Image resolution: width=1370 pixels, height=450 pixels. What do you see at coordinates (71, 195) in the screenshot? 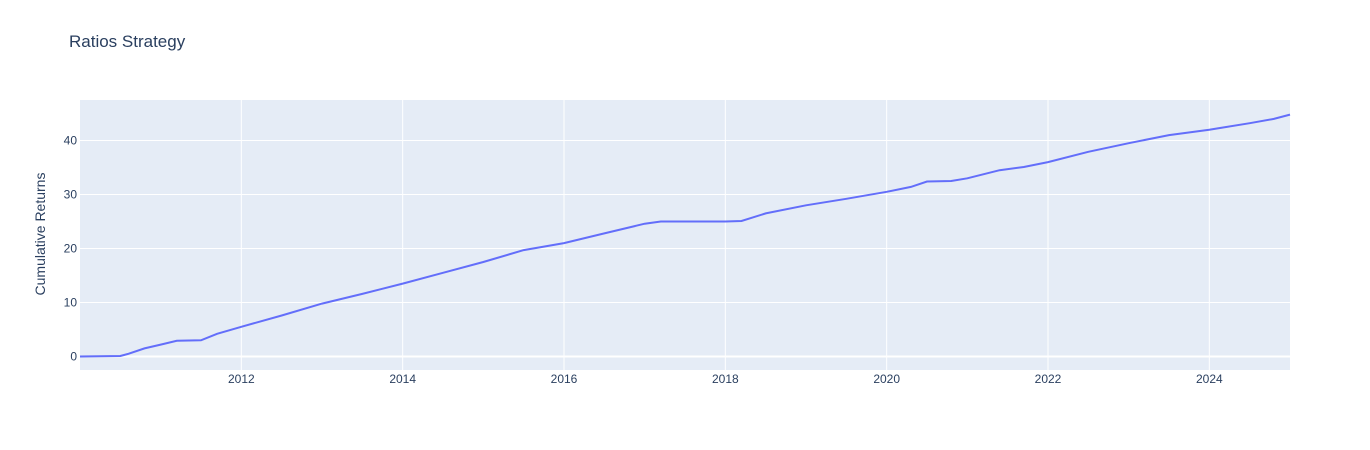
I see `y-tick-label: 30` at bounding box center [71, 195].